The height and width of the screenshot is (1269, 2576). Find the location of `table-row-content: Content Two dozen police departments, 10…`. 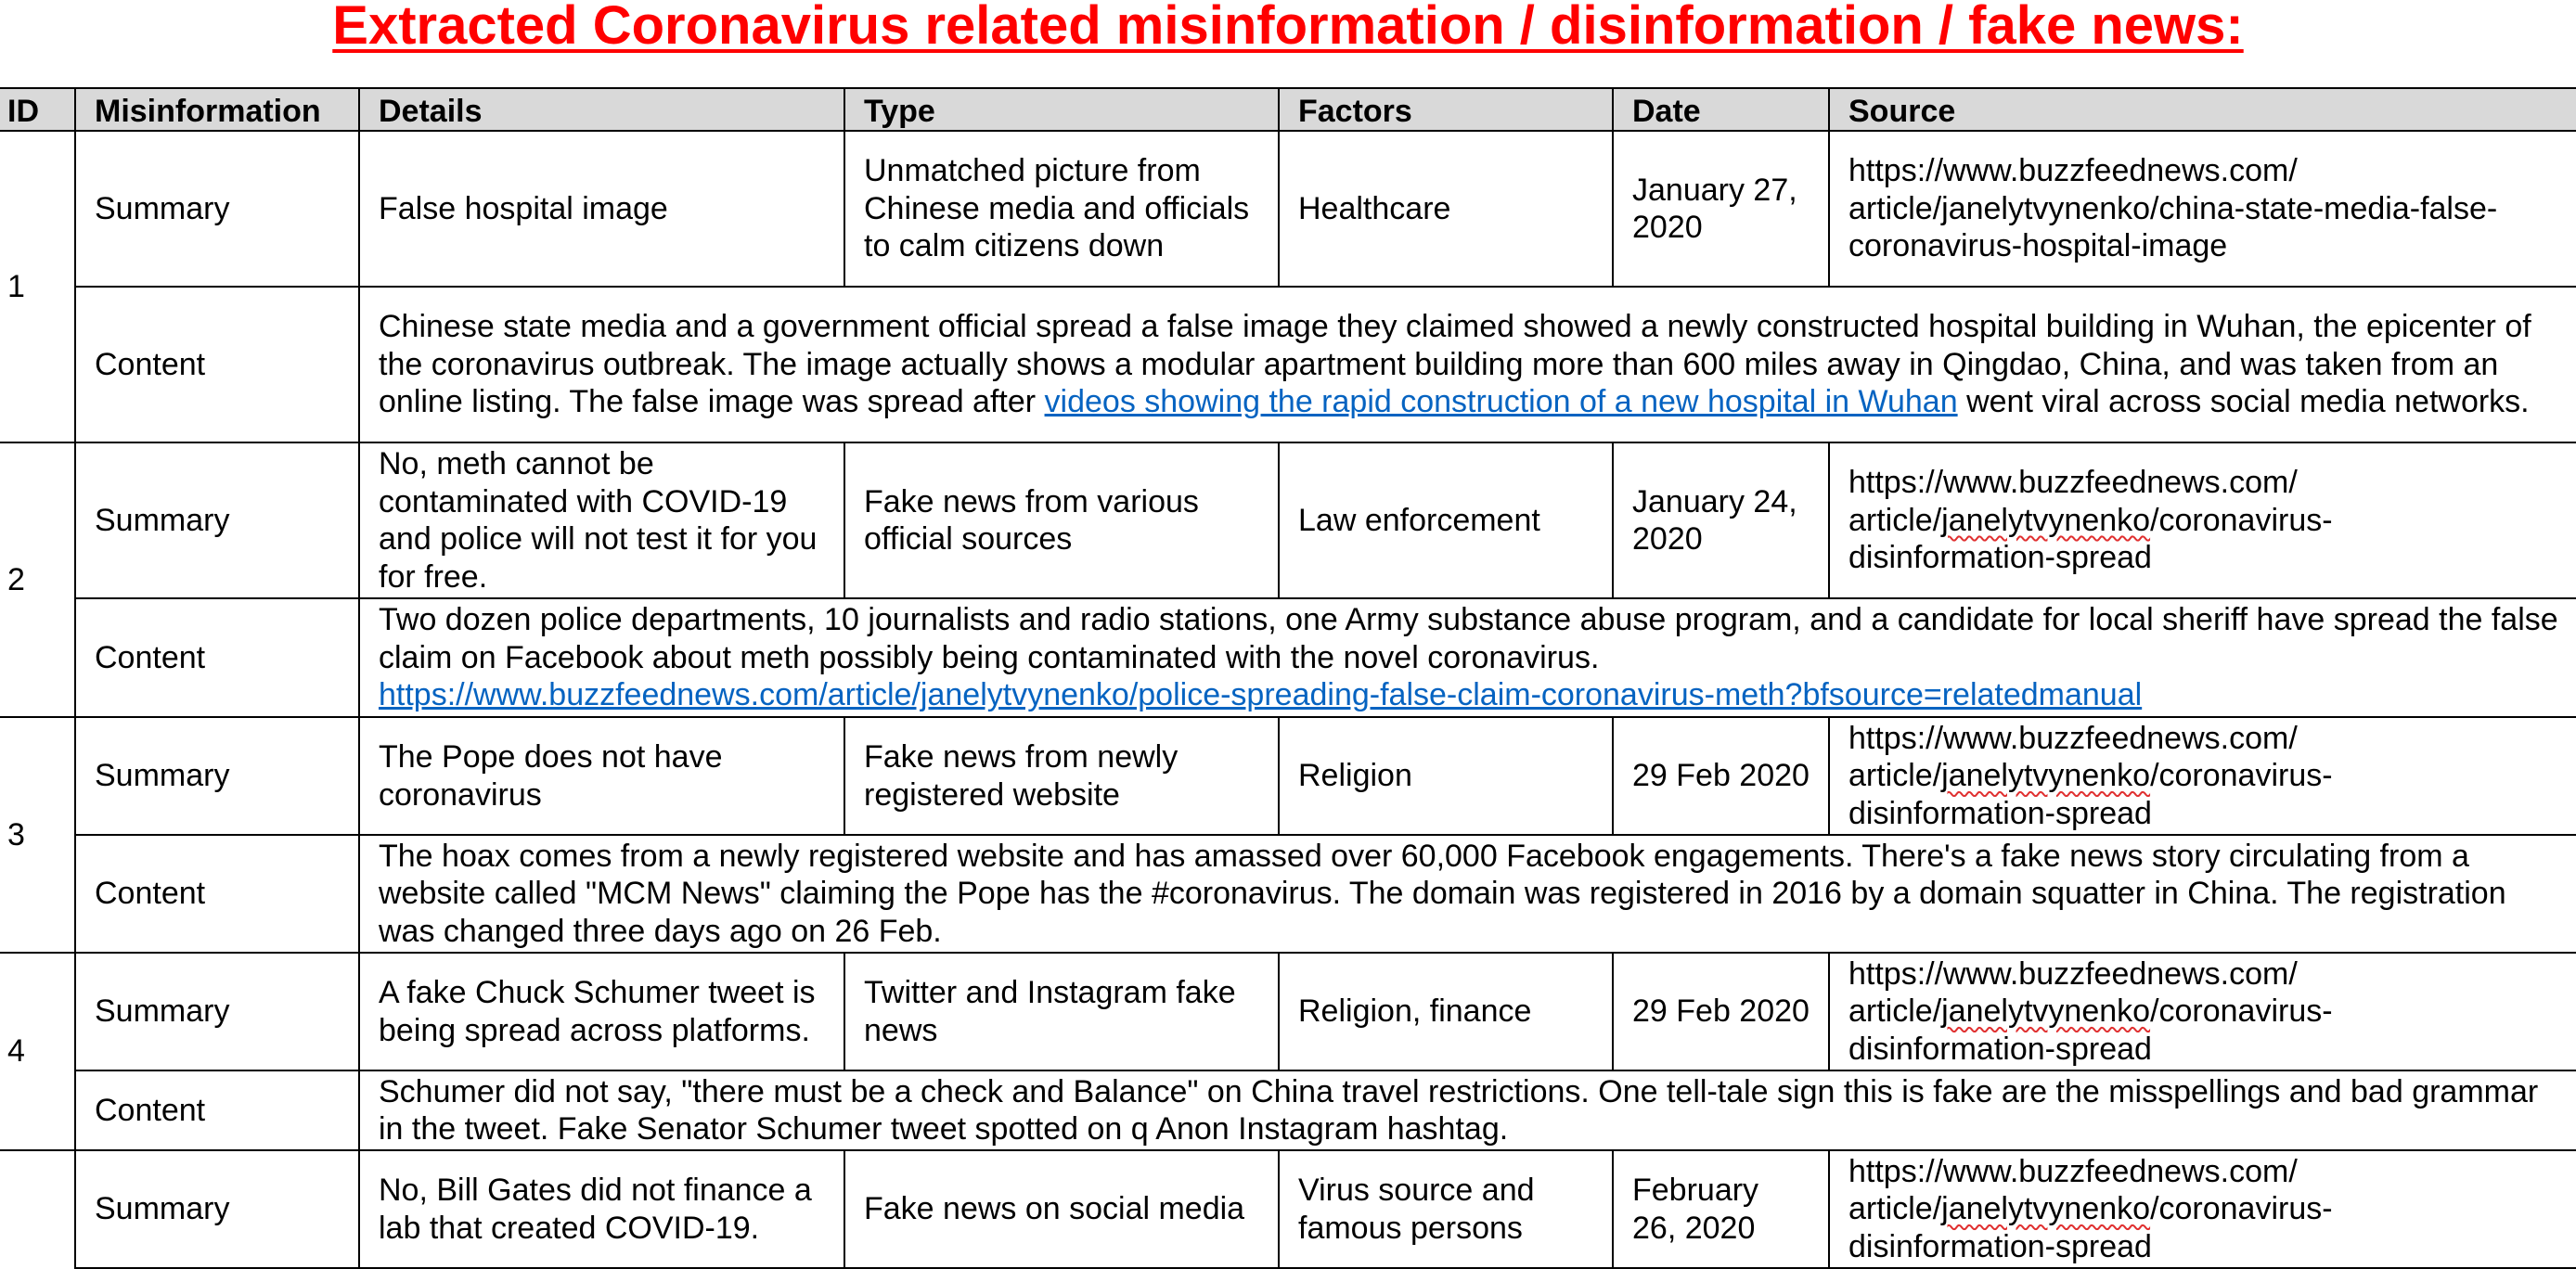

table-row-content: Content Two dozen police departments, 10… is located at coordinates (1288, 657).